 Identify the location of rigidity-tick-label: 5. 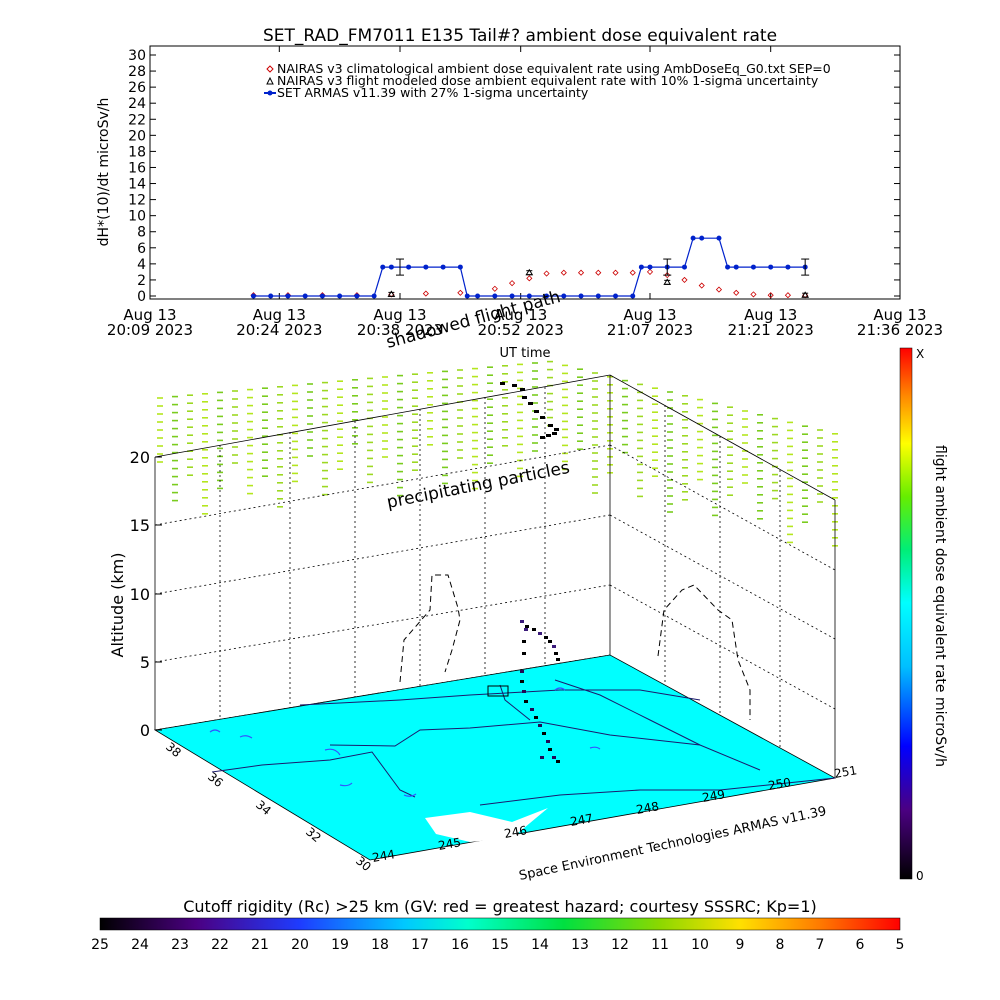
(900, 945).